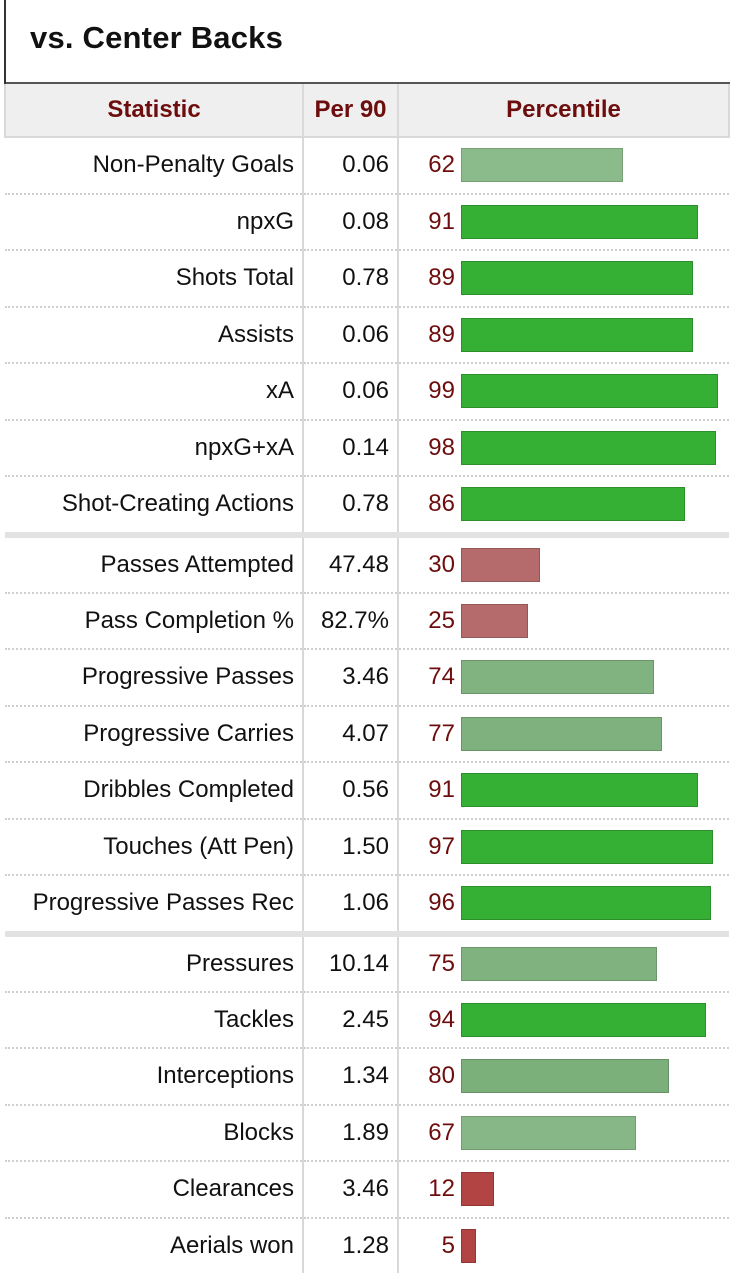 Image resolution: width=730 pixels, height=1273 pixels. I want to click on percentile-value: 94, so click(430, 1020).